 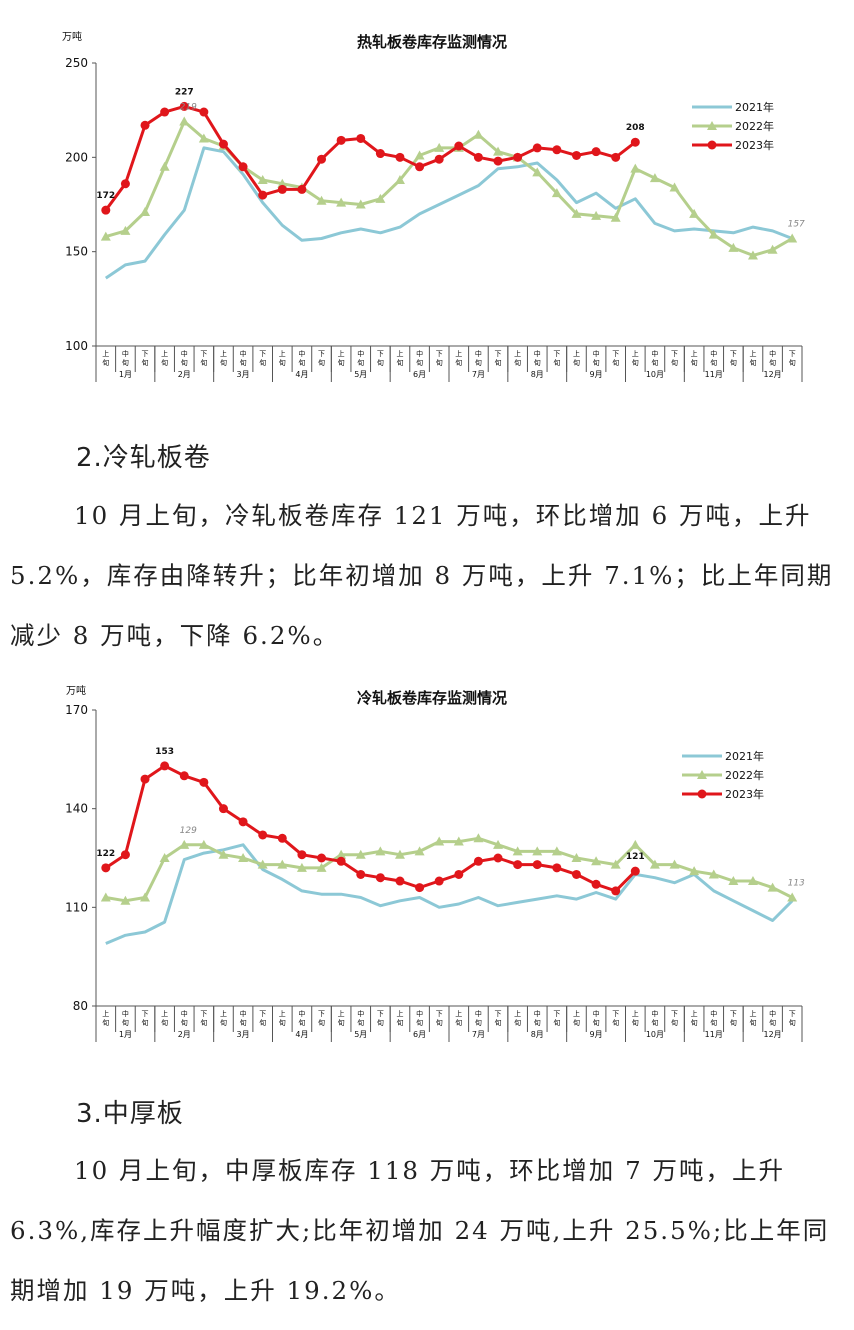 I want to click on x-month-label: 11月, so click(x=714, y=374).